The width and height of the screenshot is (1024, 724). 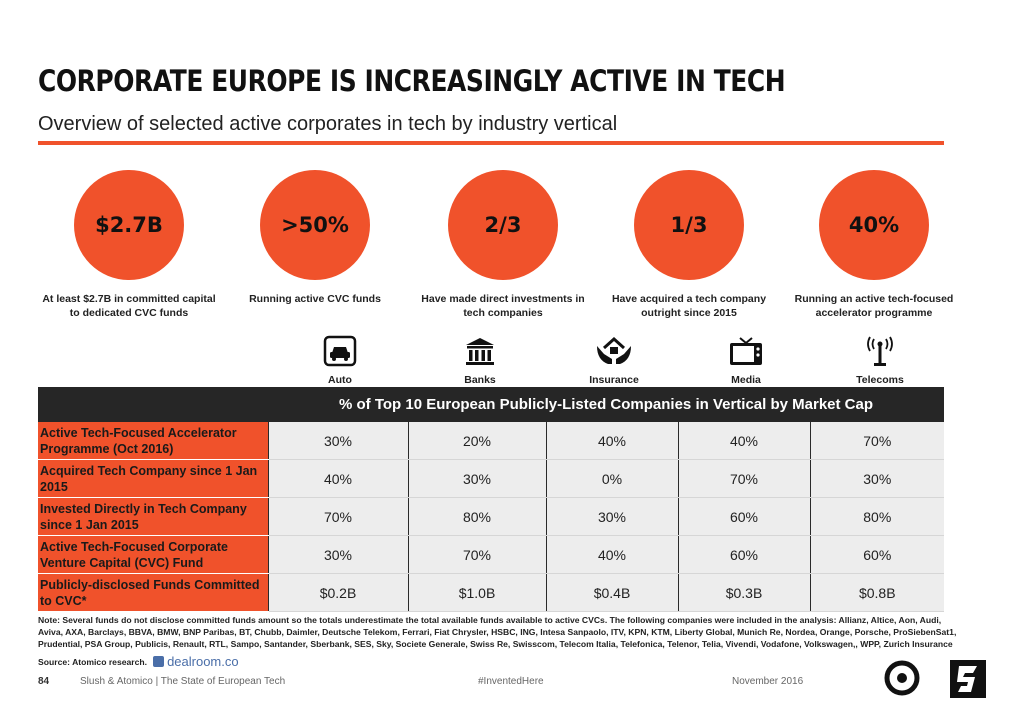 I want to click on bank-icon, so click(x=480, y=351).